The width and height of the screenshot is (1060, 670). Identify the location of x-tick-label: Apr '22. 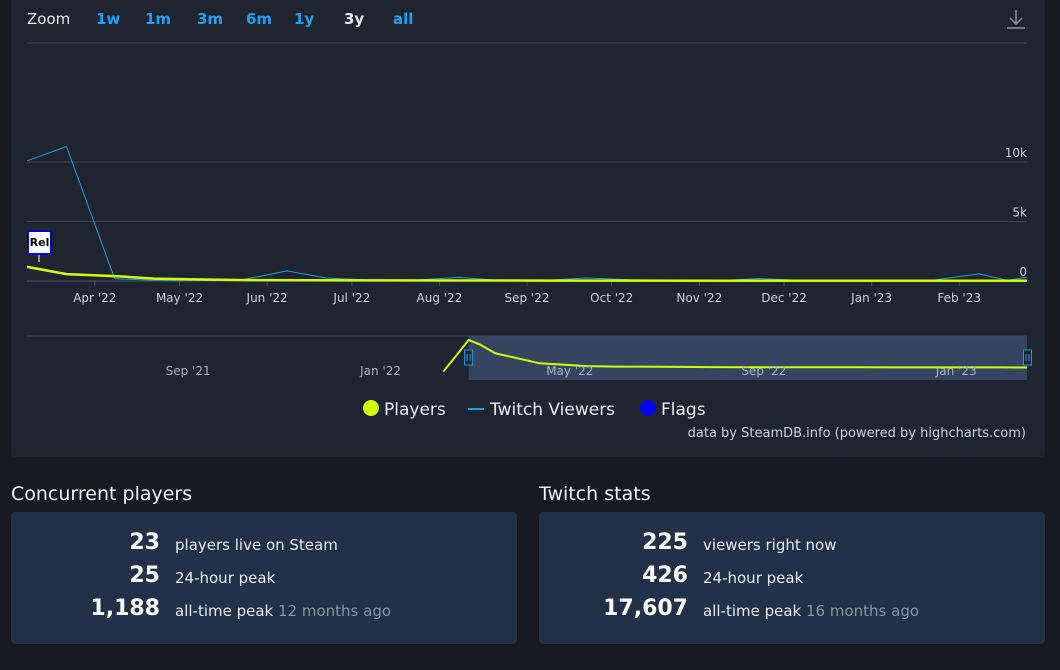
(94, 298).